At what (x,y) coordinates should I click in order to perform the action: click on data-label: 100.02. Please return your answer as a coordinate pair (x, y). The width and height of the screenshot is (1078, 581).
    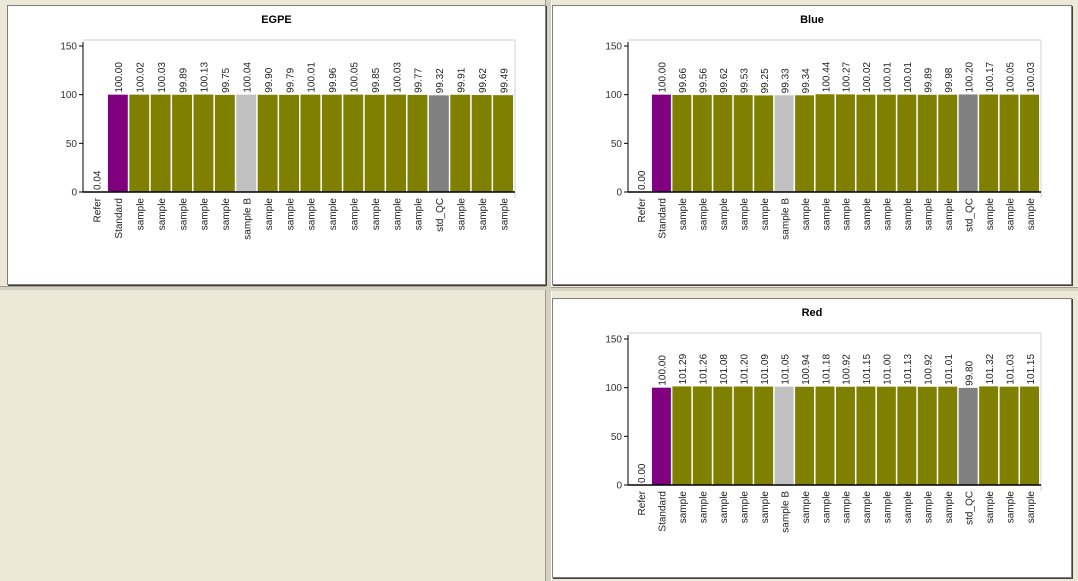
    Looking at the image, I should click on (867, 77).